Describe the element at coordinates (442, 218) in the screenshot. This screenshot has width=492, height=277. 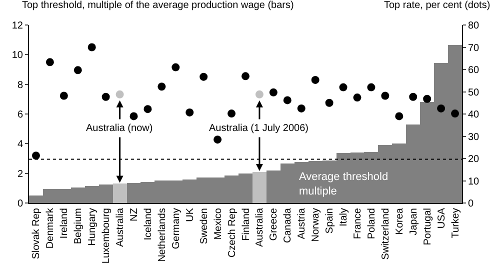
I see `x-tick-label: USA` at that location.